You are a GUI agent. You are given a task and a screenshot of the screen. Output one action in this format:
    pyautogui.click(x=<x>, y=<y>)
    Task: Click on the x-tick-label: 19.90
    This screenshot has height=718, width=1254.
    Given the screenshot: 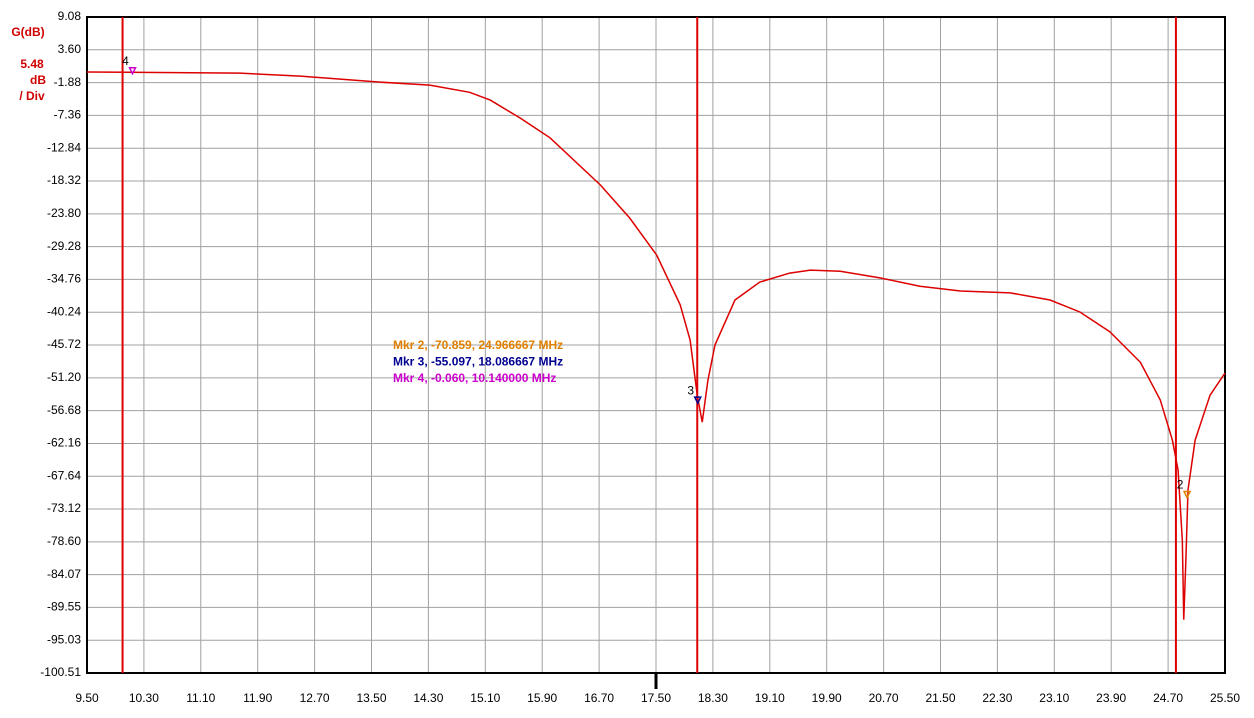 What is the action you would take?
    pyautogui.click(x=827, y=698)
    